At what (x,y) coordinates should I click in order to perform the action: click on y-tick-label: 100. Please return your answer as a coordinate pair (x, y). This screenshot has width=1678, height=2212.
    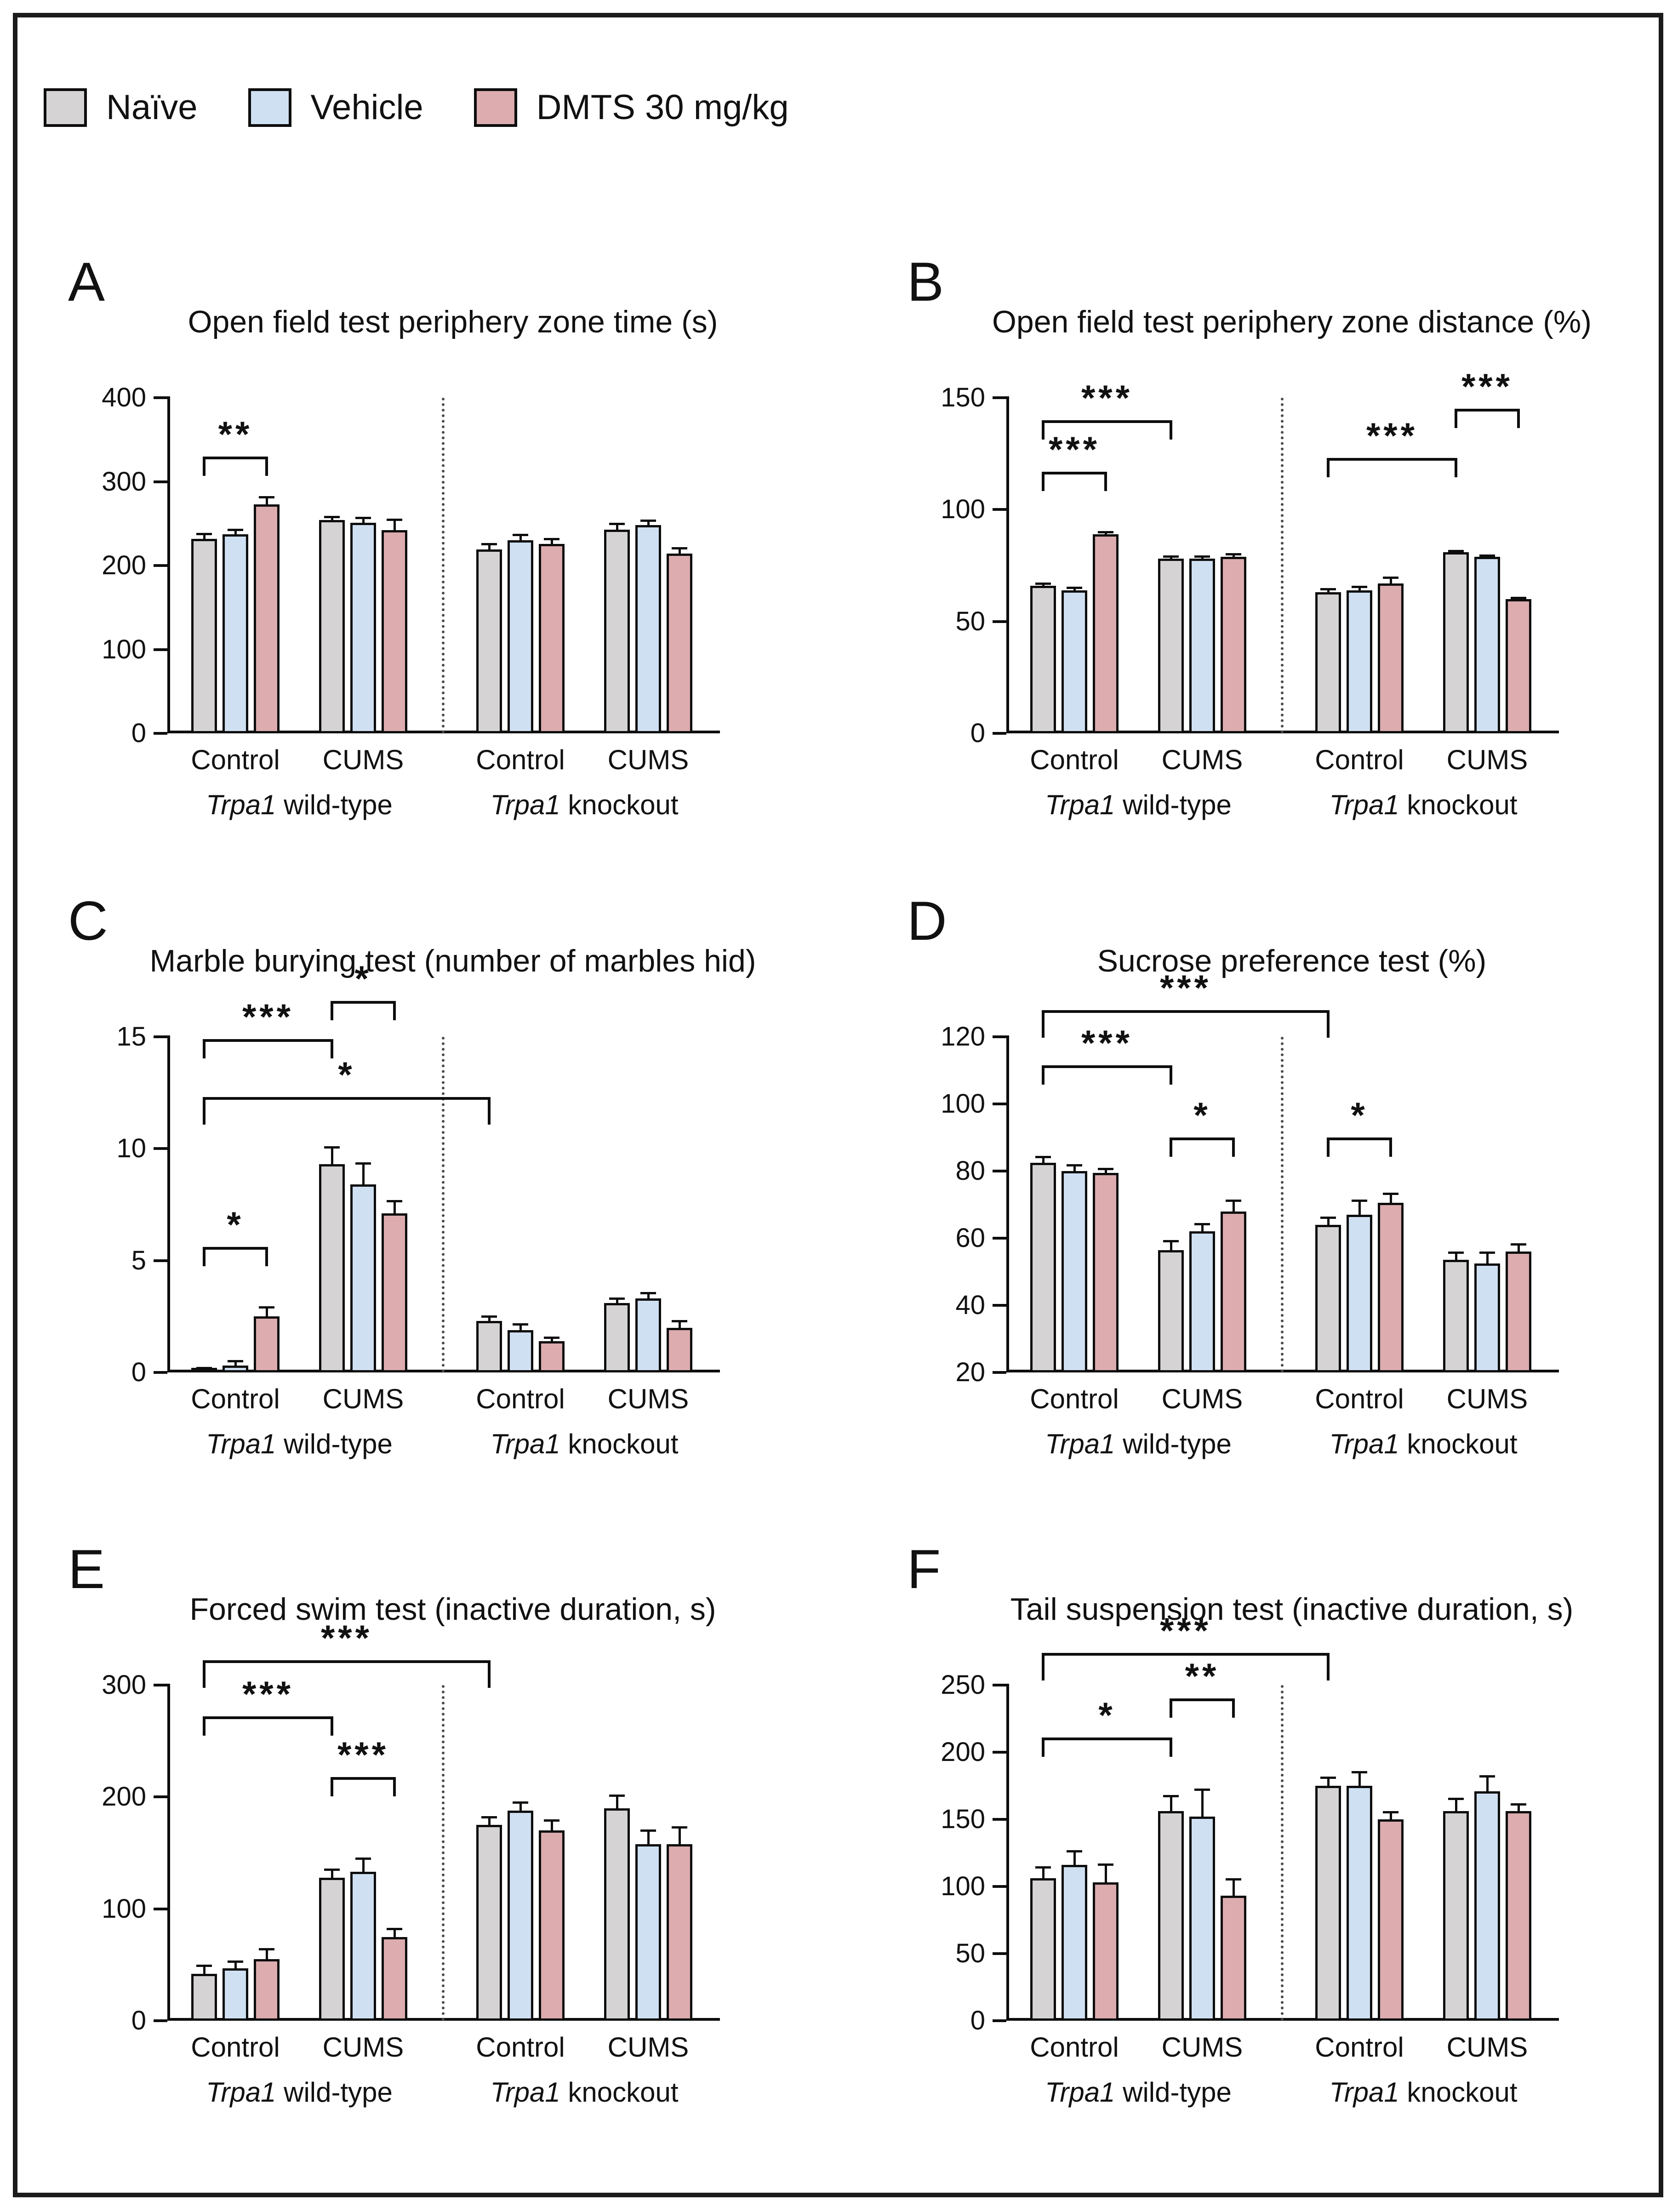
    Looking at the image, I should click on (963, 1886).